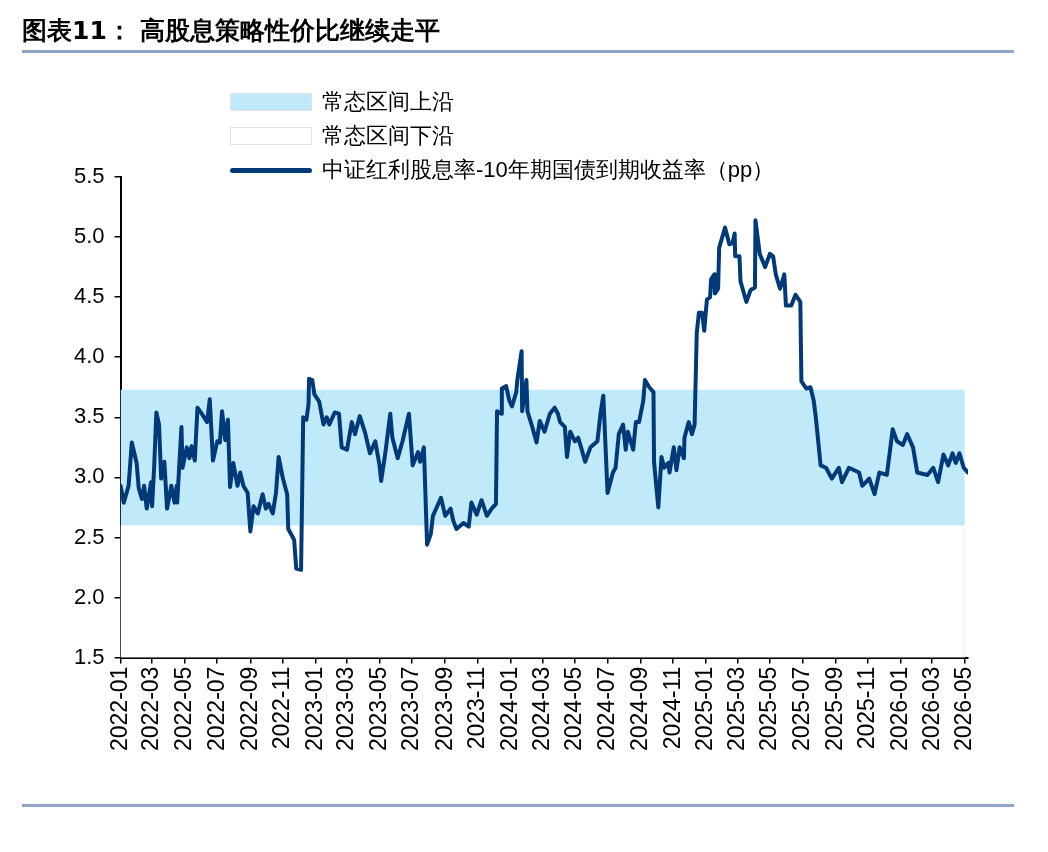 Image resolution: width=1048 pixels, height=852 pixels. Describe the element at coordinates (231, 31) in the screenshot. I see `chart-title: 图表11： 高股息策略性价比继续走平` at that location.